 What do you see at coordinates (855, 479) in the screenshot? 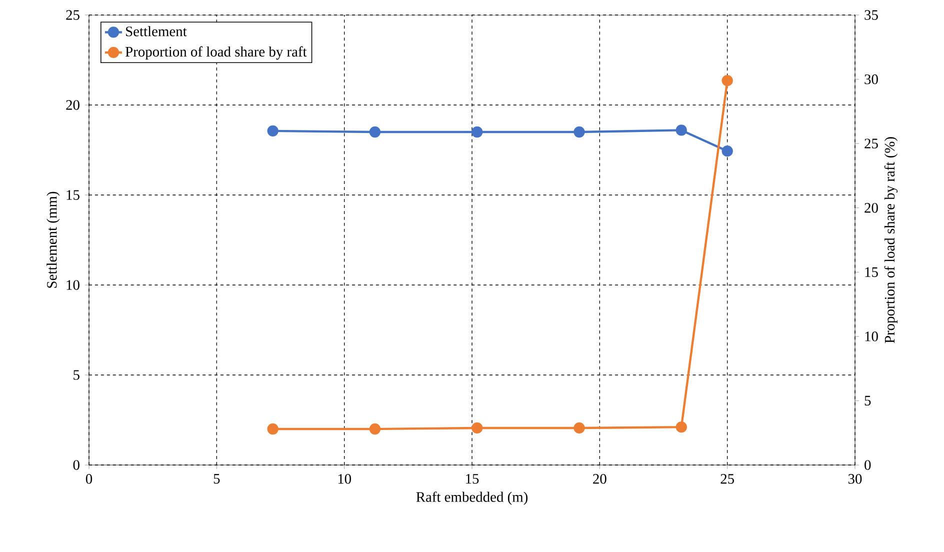
I see `x-tick-label: 30` at bounding box center [855, 479].